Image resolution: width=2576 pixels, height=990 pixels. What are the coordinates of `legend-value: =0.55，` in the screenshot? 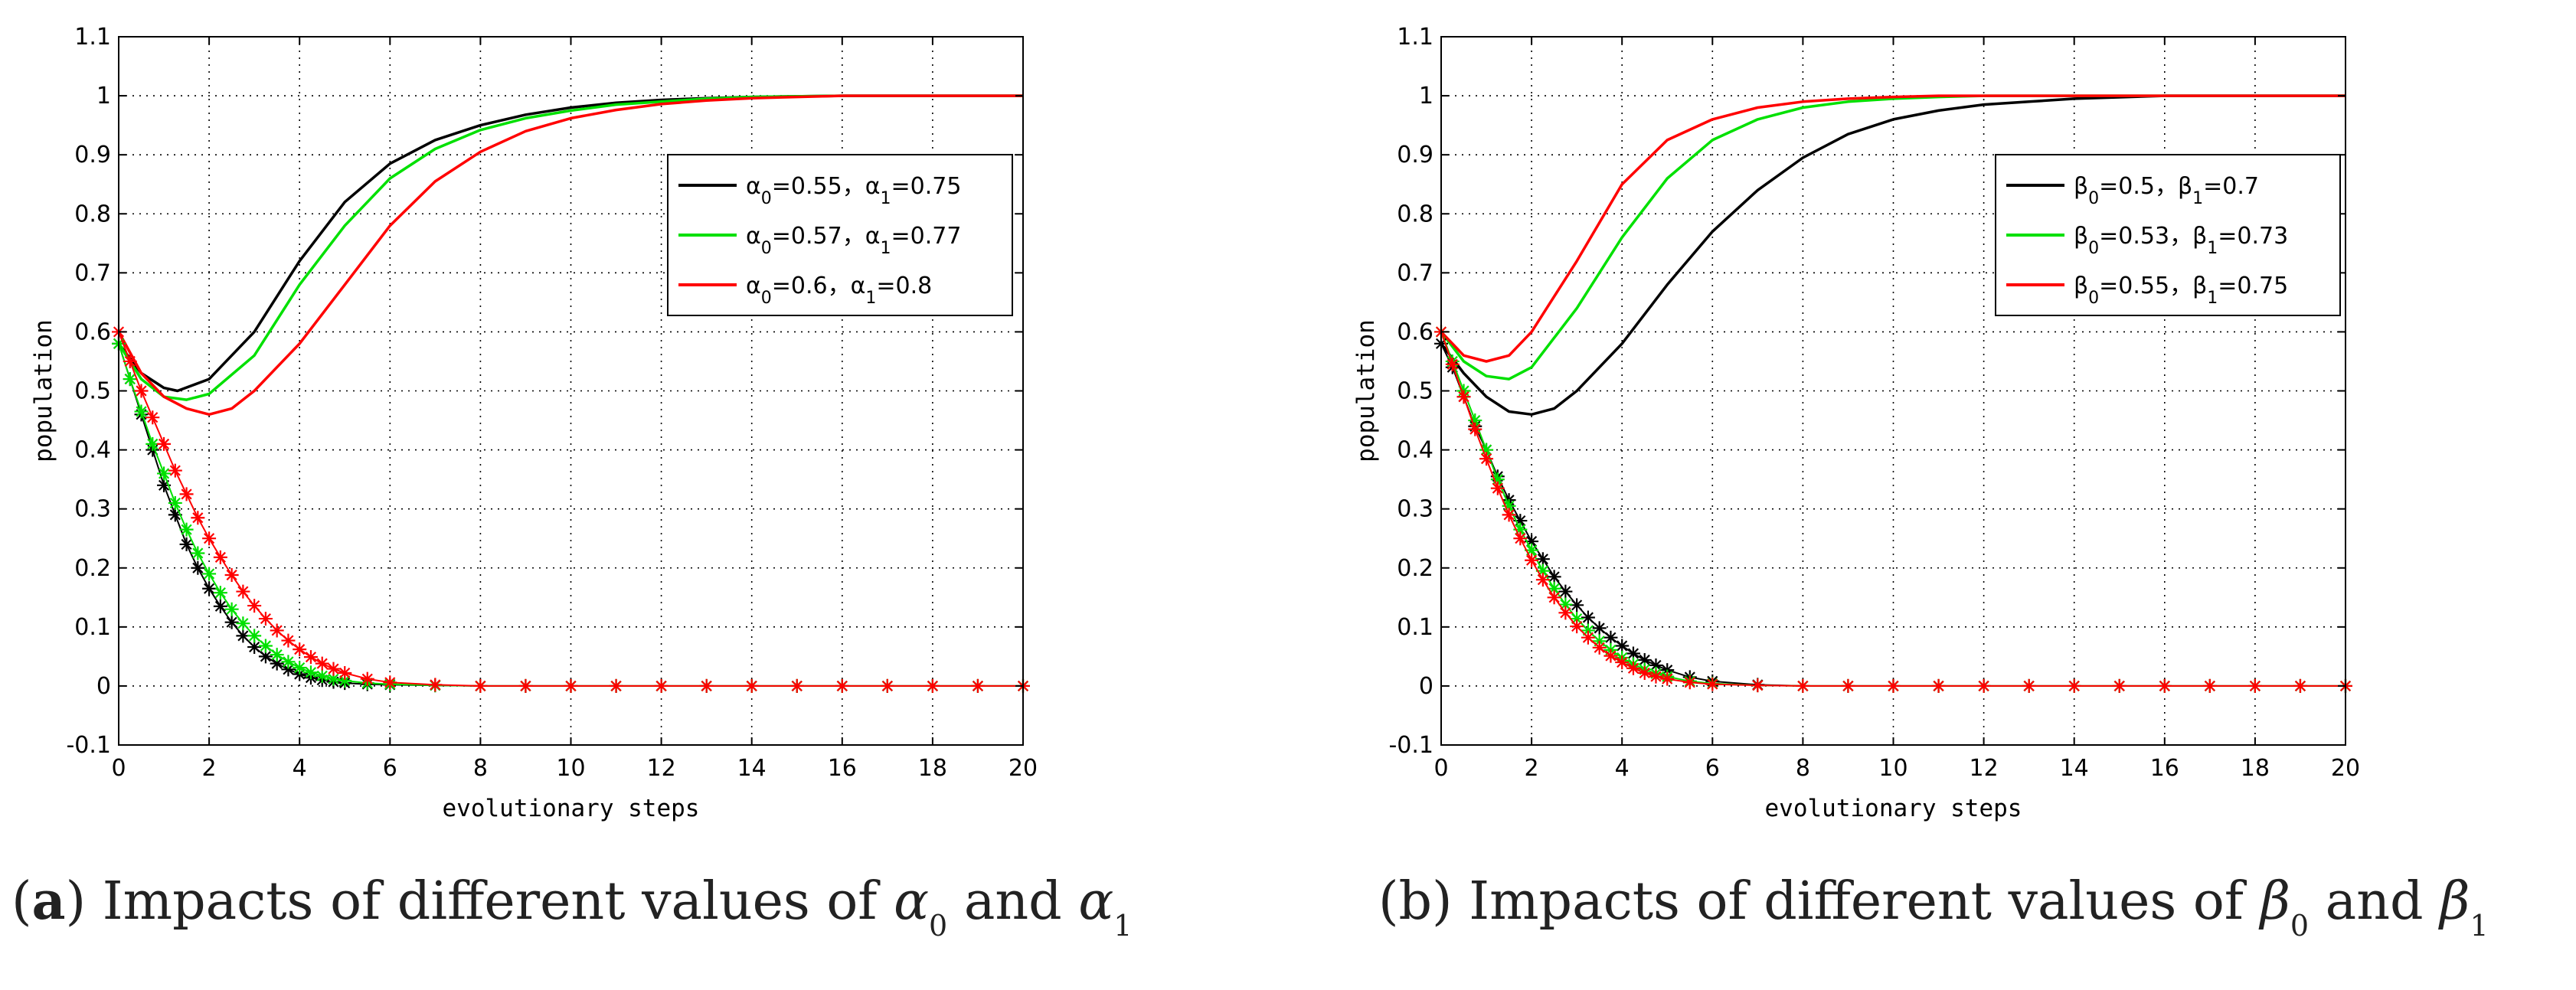 It's located at (2145, 286).